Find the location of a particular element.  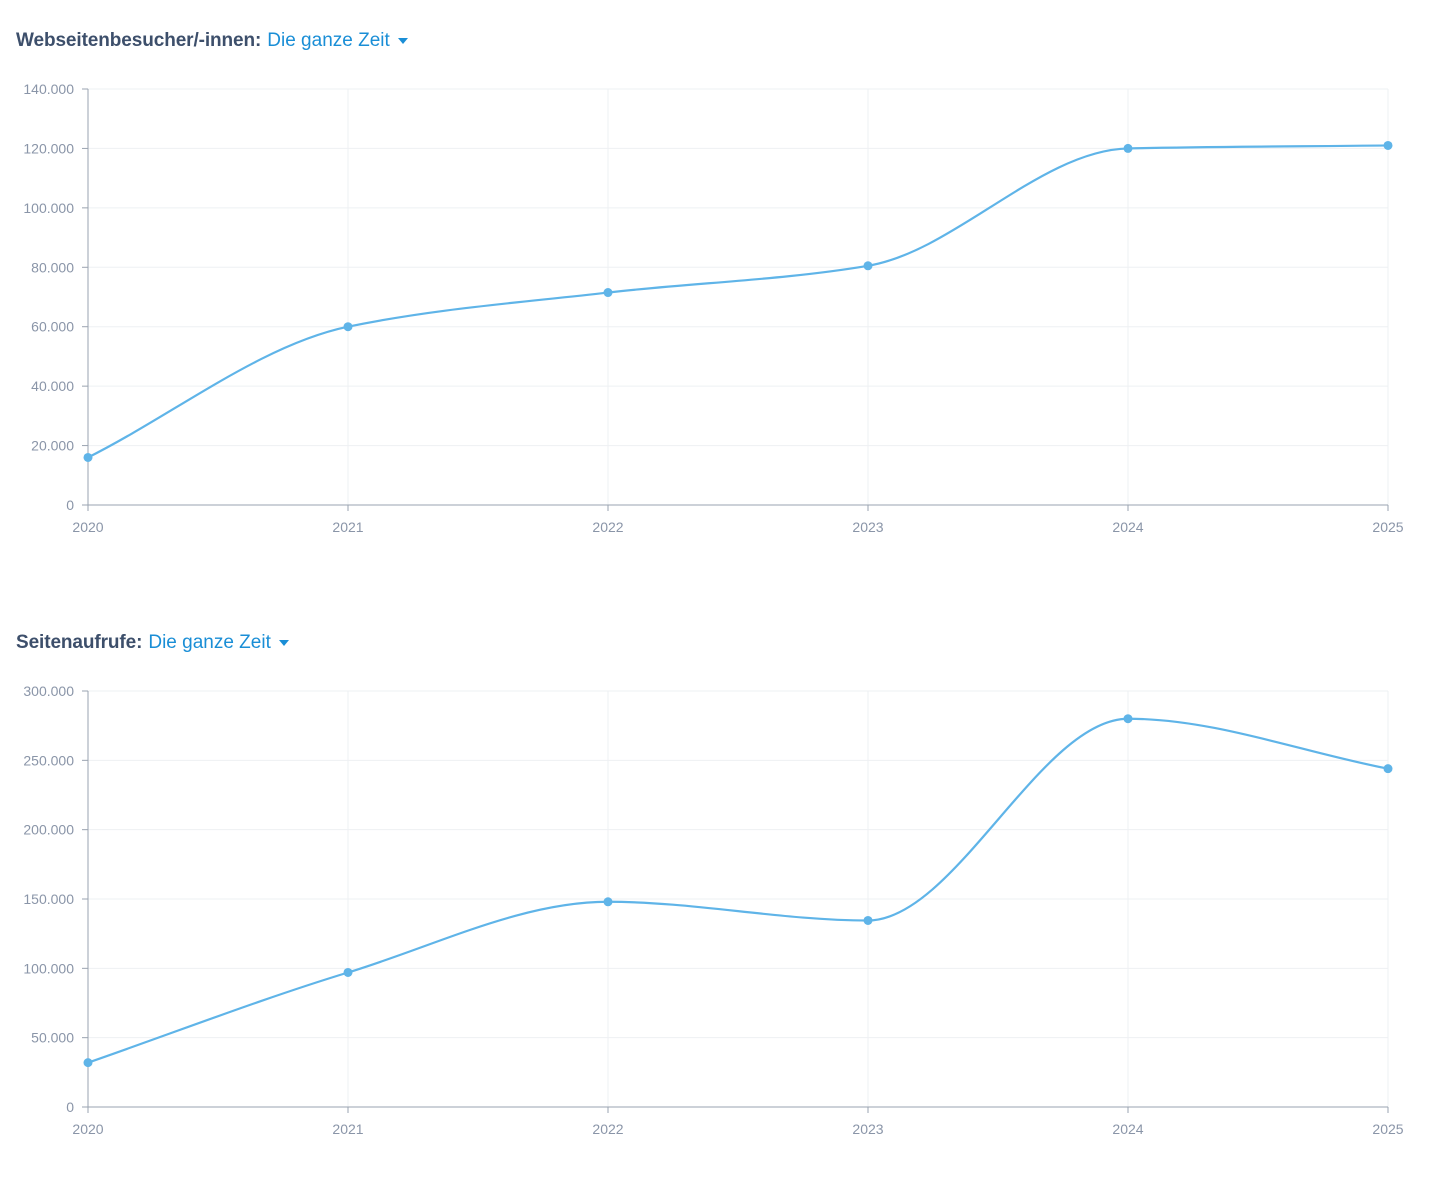

visitors-x-tick-label: 2020 is located at coordinates (87, 527).